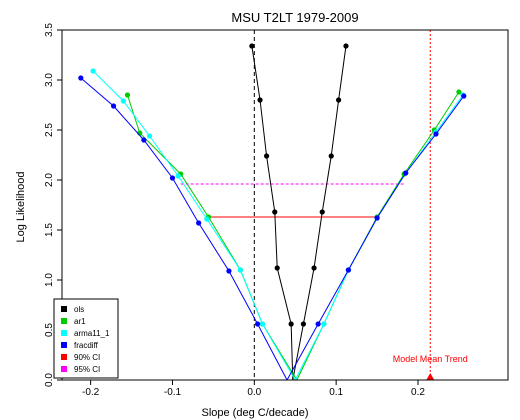 This screenshot has width=520, height=420. What do you see at coordinates (86, 345) in the screenshot?
I see `legend-label-fracdiff: fracdiff` at bounding box center [86, 345].